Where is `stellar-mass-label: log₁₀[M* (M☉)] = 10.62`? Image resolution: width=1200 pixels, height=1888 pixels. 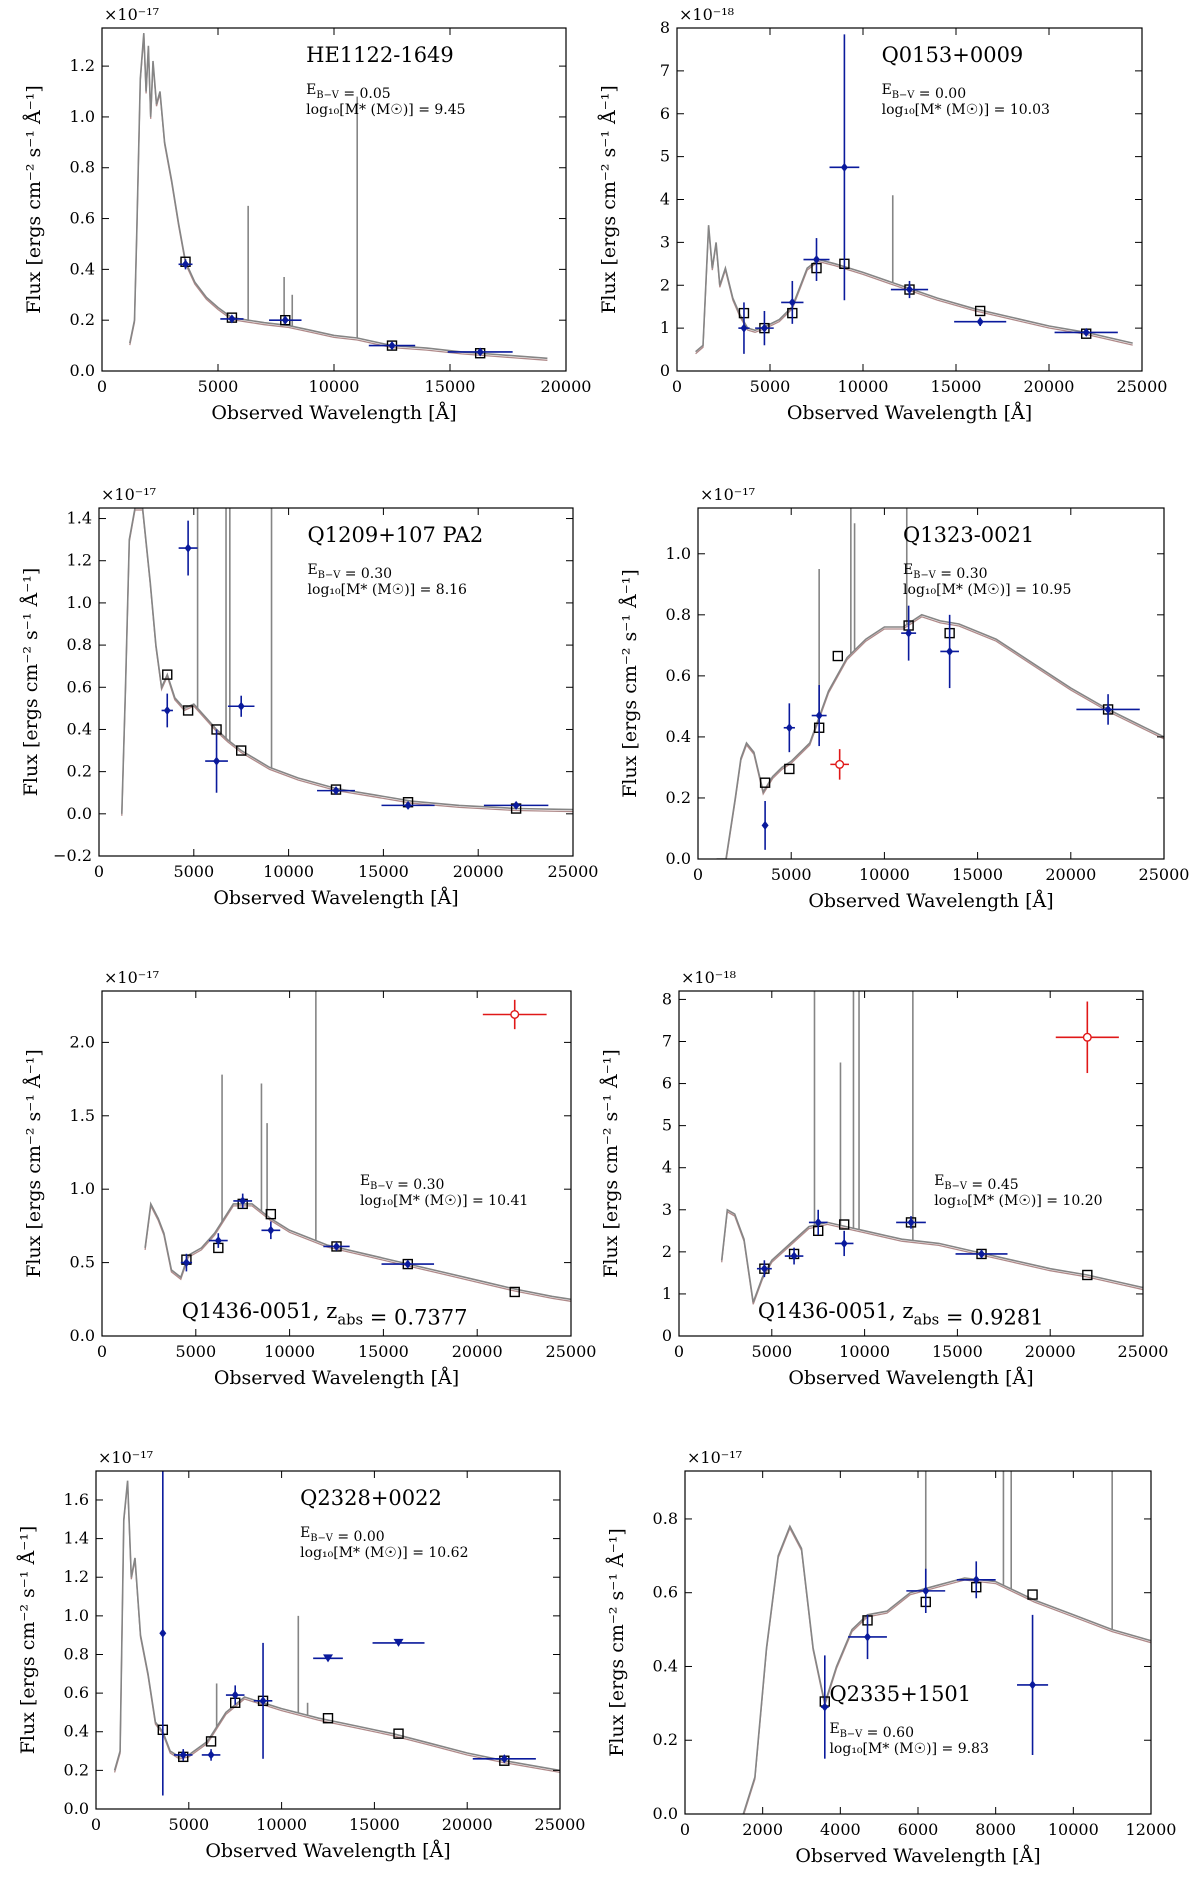
stellar-mass-label: log₁₀[M* (M☉)] = 10.62 is located at coordinates (384, 1553).